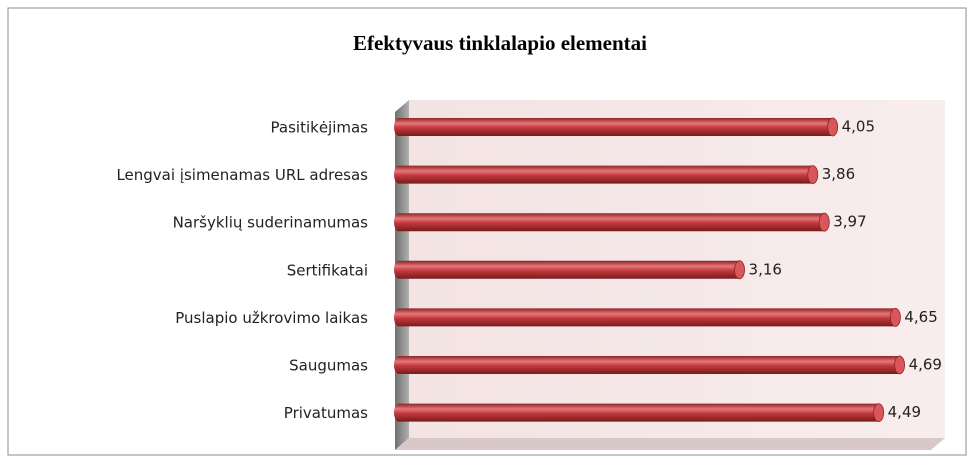 The height and width of the screenshot is (463, 974). I want to click on value-label: 3,86, so click(838, 174).